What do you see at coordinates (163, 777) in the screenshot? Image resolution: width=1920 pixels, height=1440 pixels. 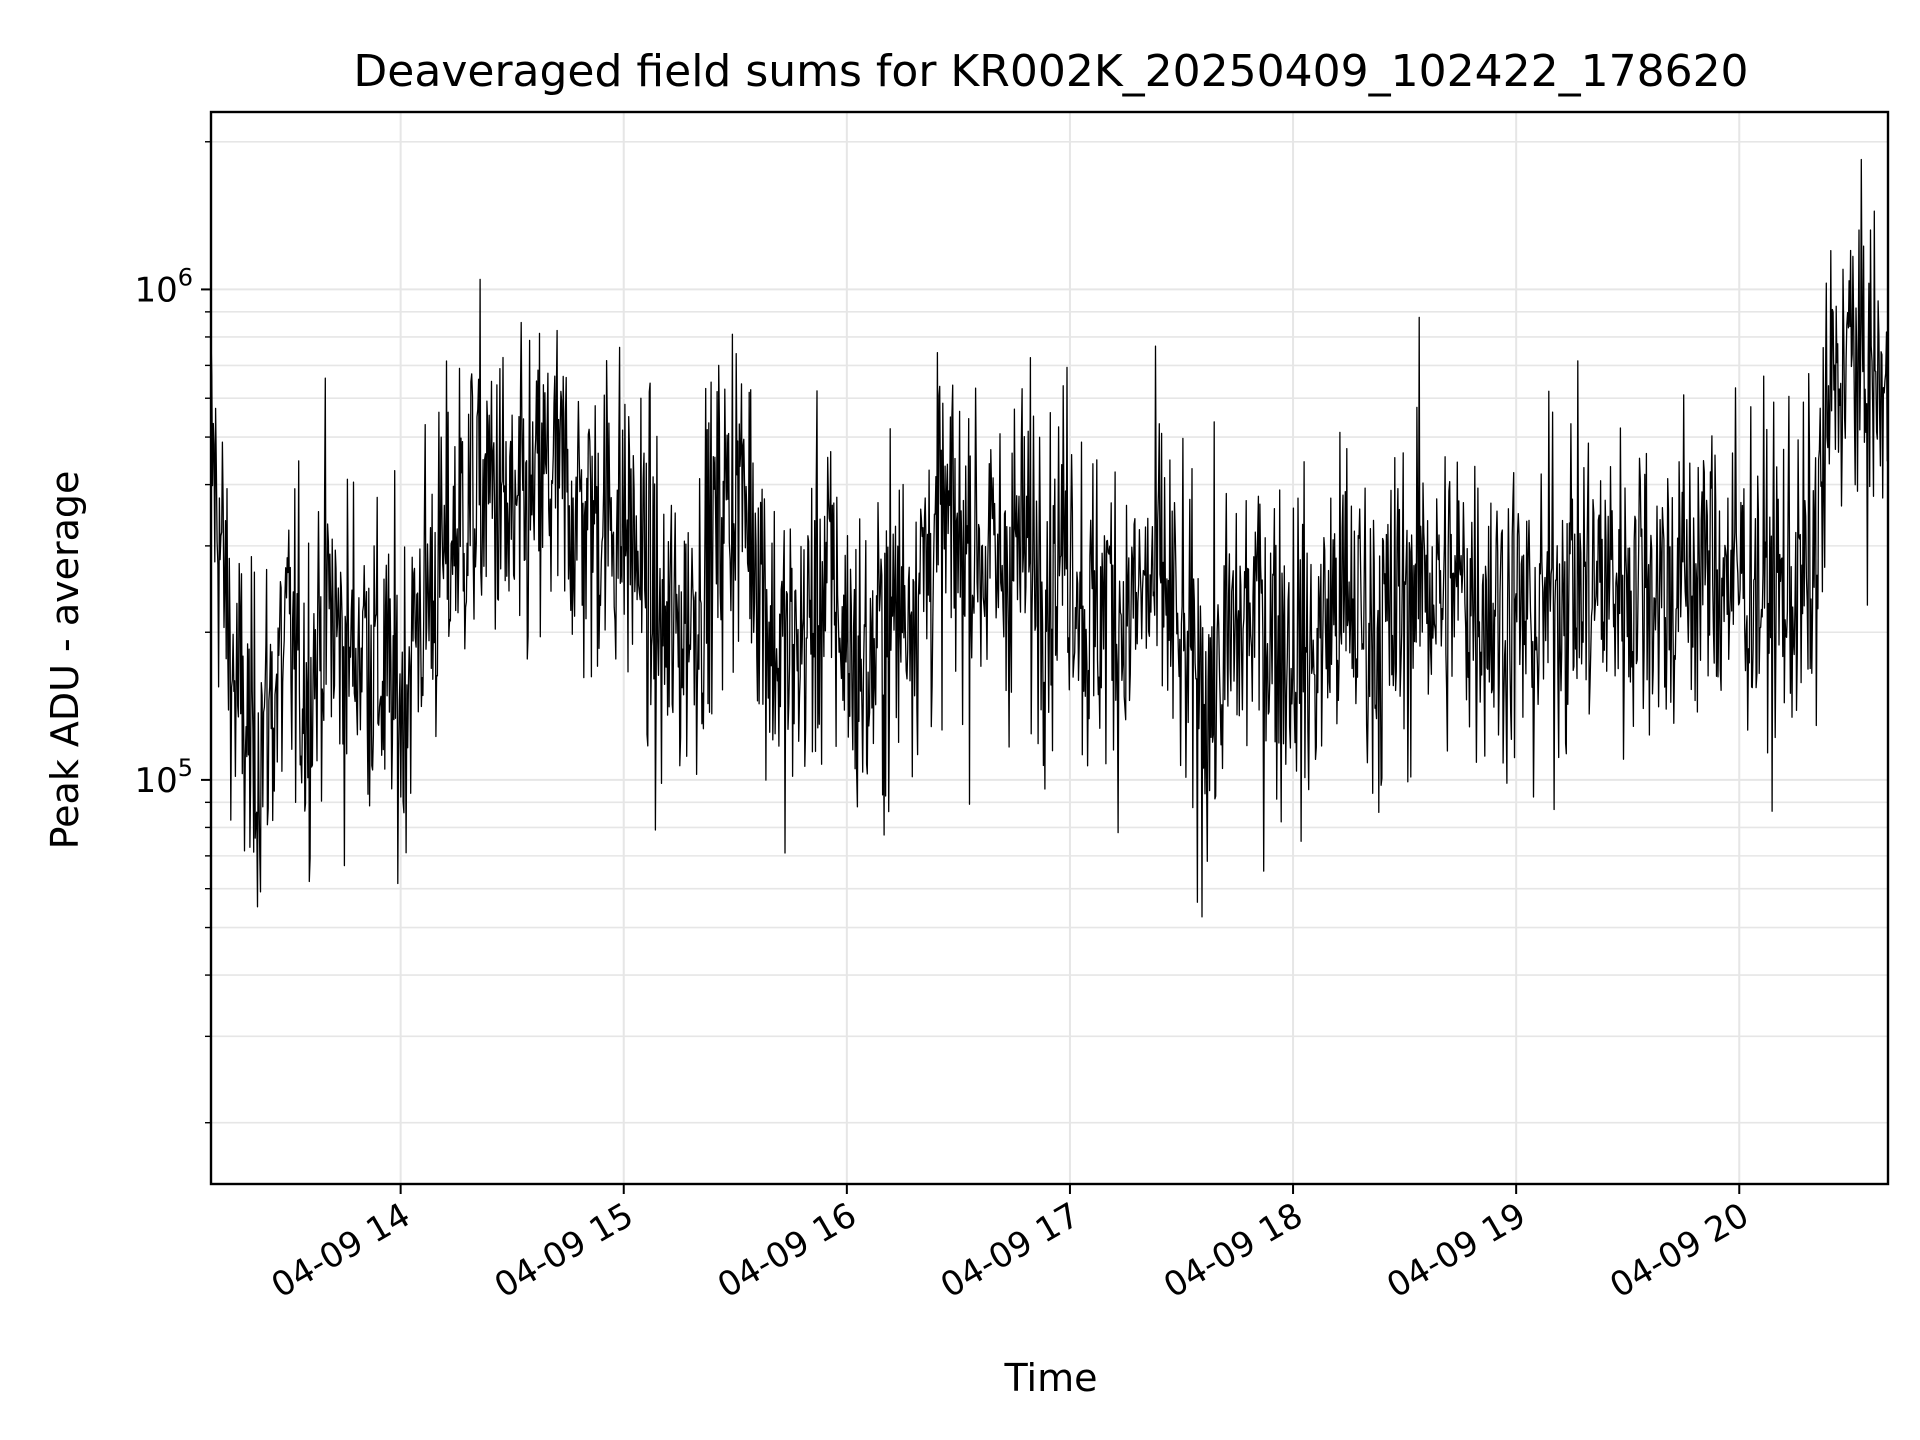 I see `y-tick-label: 10⁵` at bounding box center [163, 777].